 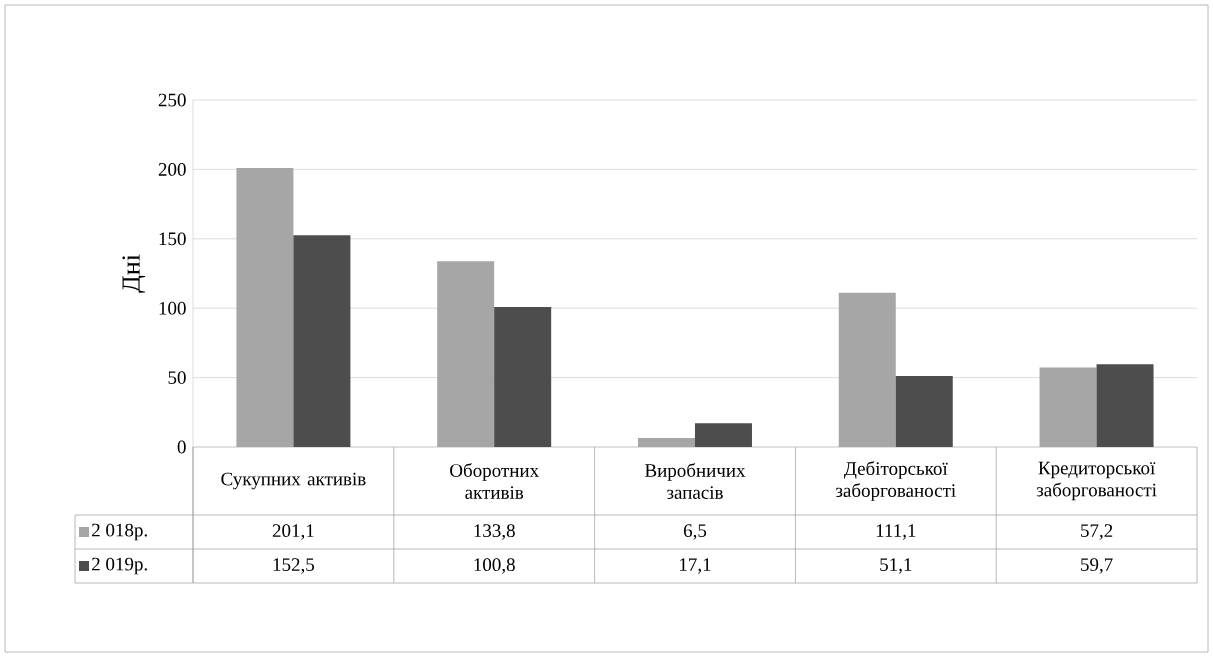 What do you see at coordinates (172, 169) in the screenshot?
I see `y-tick-label: 200` at bounding box center [172, 169].